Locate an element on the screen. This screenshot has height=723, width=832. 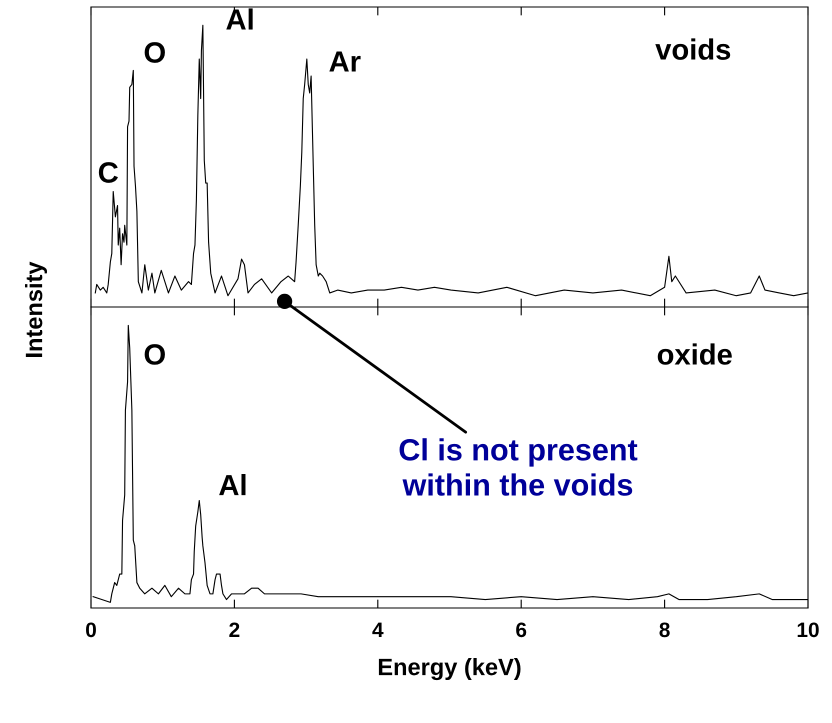
annotation: C is located at coordinates (108, 172).